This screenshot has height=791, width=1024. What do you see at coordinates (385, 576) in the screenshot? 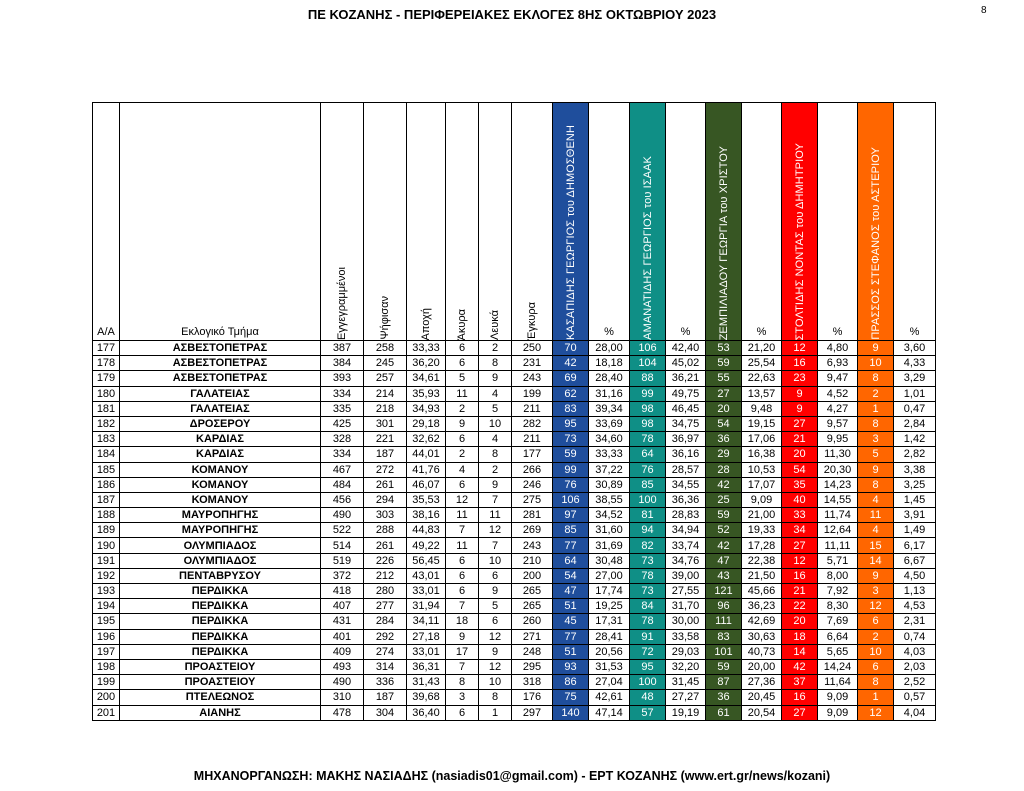
I see `voted-cell: 212` at bounding box center [385, 576].